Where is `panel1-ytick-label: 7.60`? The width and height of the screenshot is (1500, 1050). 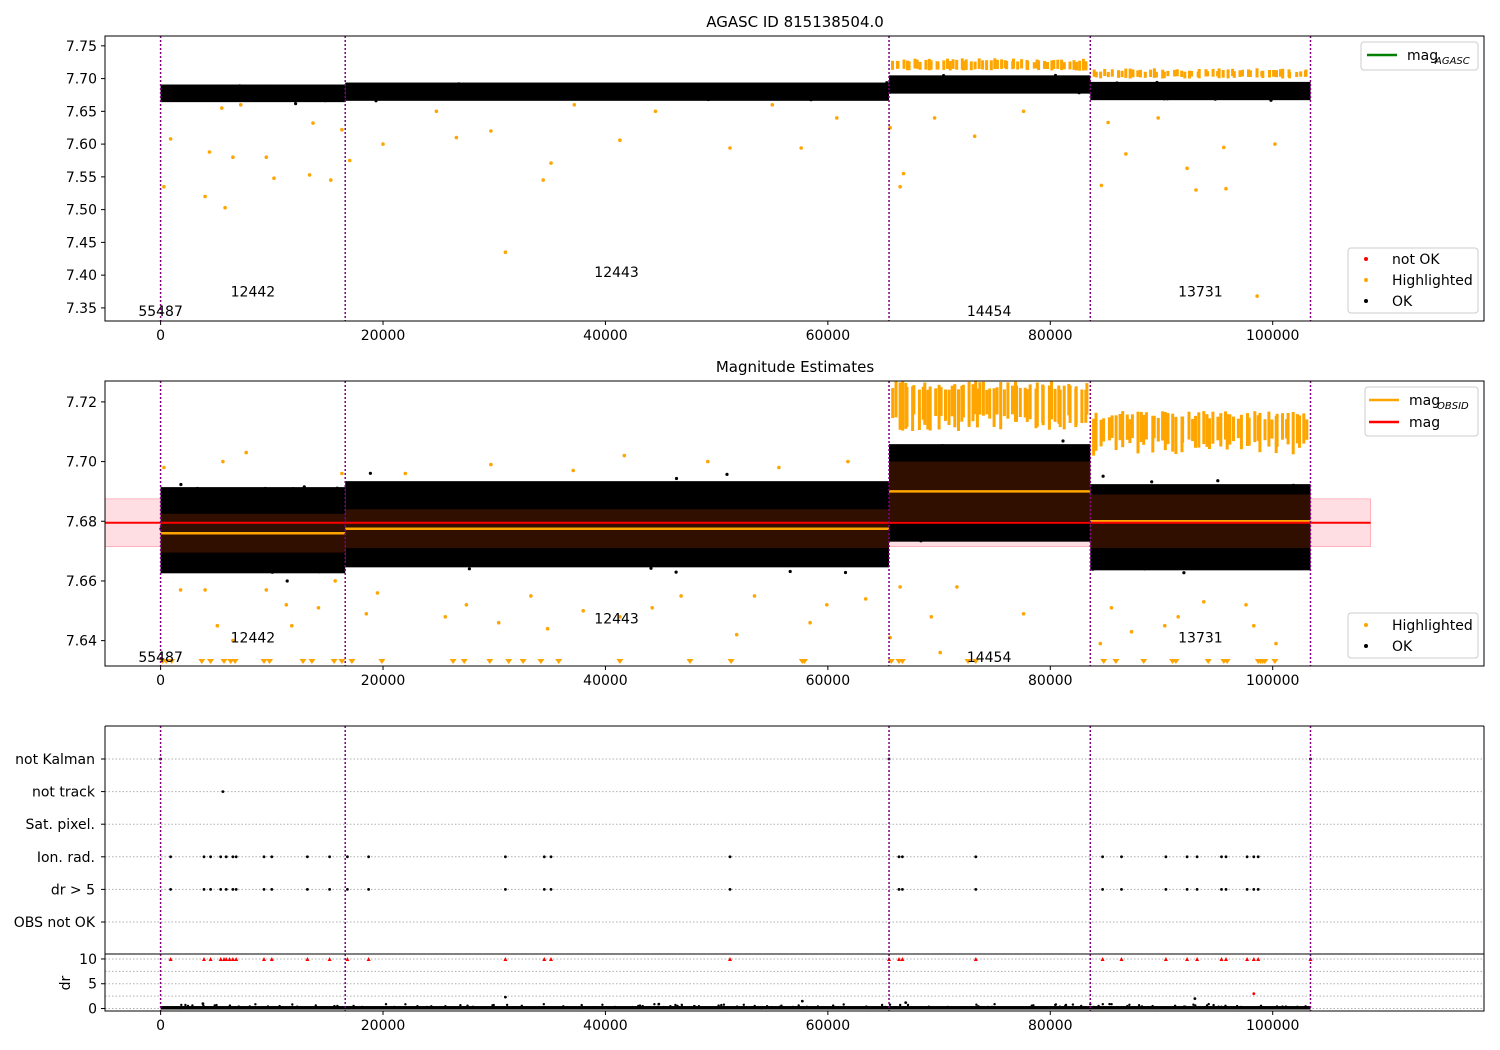
panel1-ytick-label: 7.60 is located at coordinates (81, 145).